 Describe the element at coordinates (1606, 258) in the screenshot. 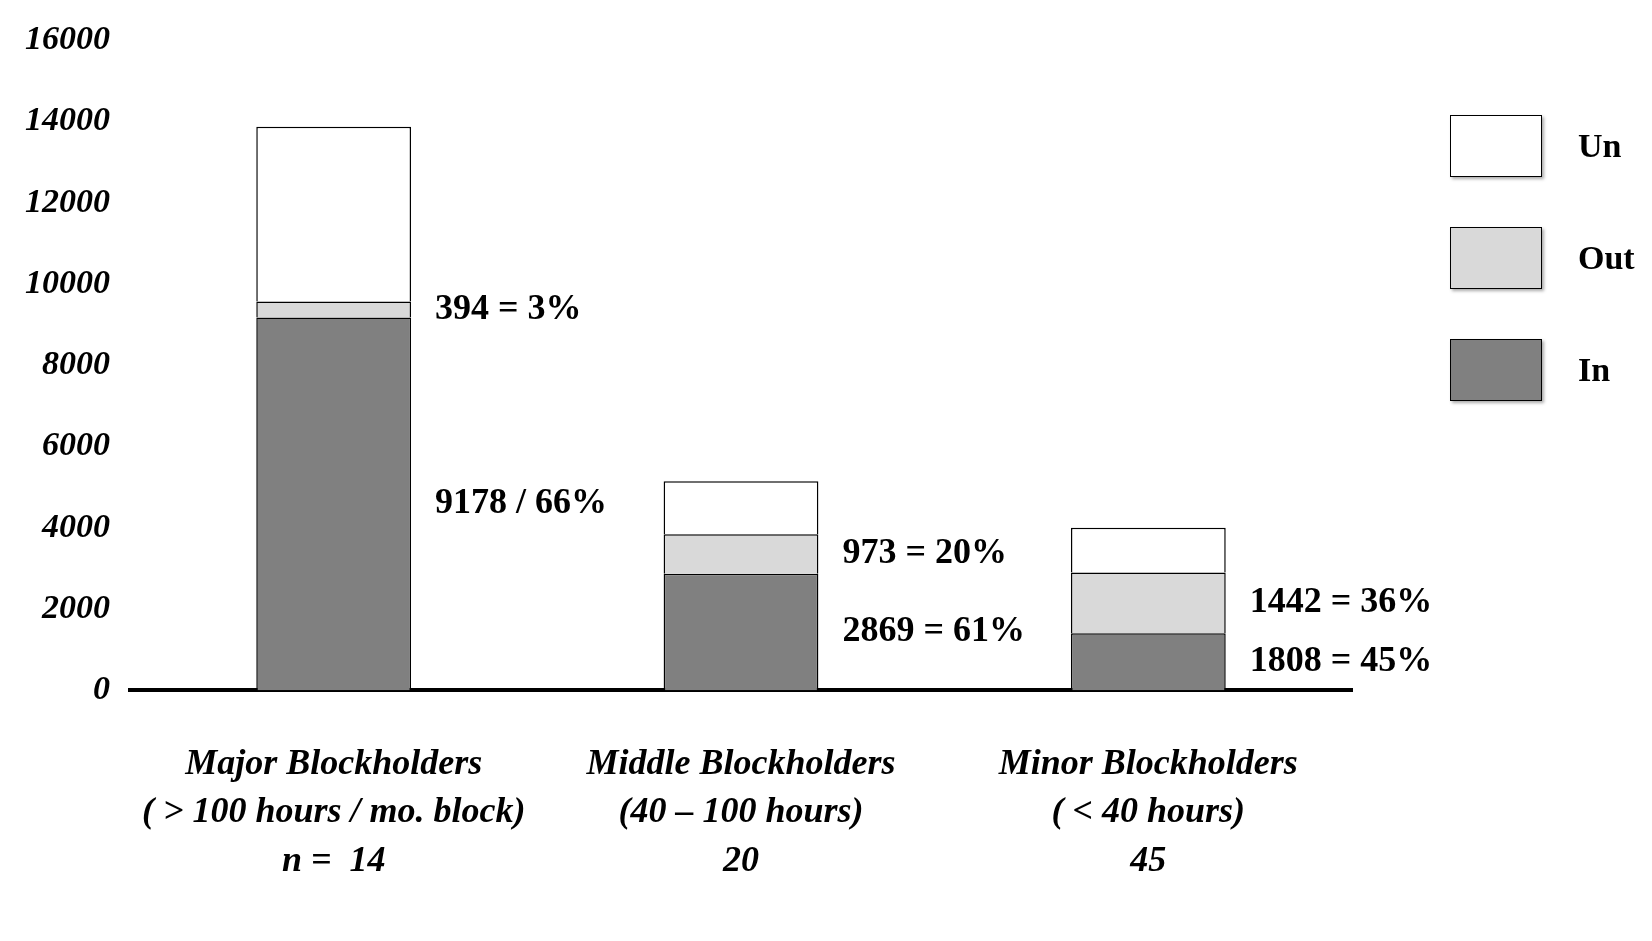

I see `legend-label: Out` at that location.